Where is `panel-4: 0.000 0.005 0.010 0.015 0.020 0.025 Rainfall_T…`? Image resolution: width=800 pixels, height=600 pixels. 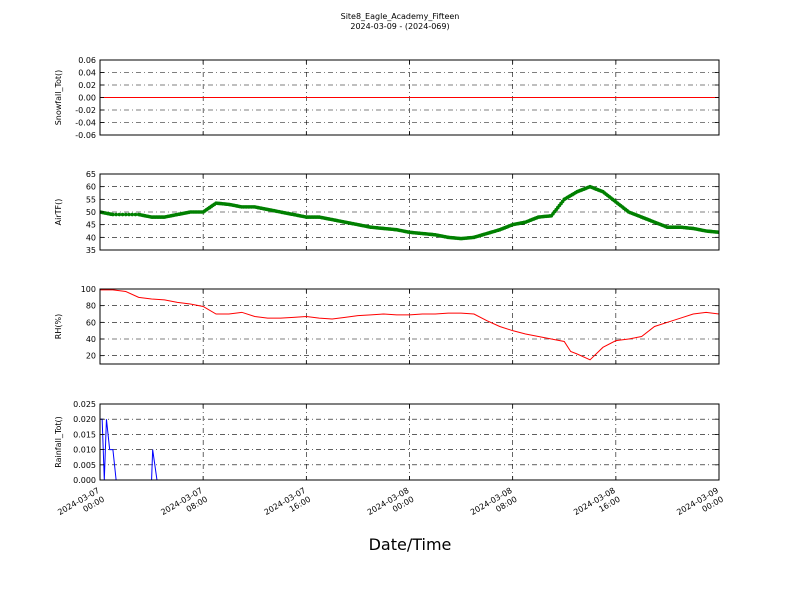 panel-4: 0.000 0.005 0.010 0.015 0.020 0.025 Rainfall_T… is located at coordinates (387, 442).